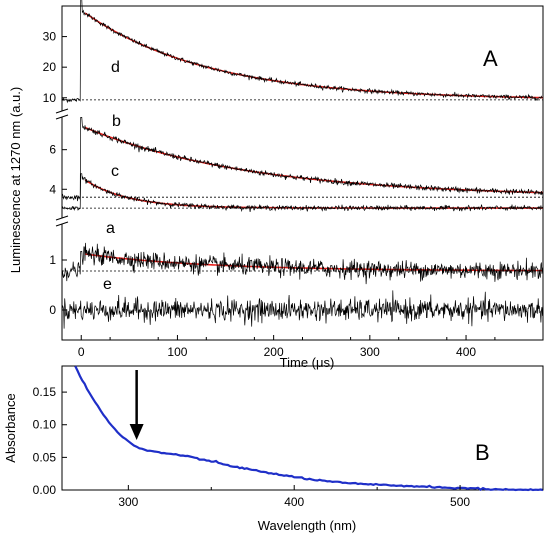  What do you see at coordinates (314, 55) in the screenshot?
I see `fit-d` at bounding box center [314, 55].